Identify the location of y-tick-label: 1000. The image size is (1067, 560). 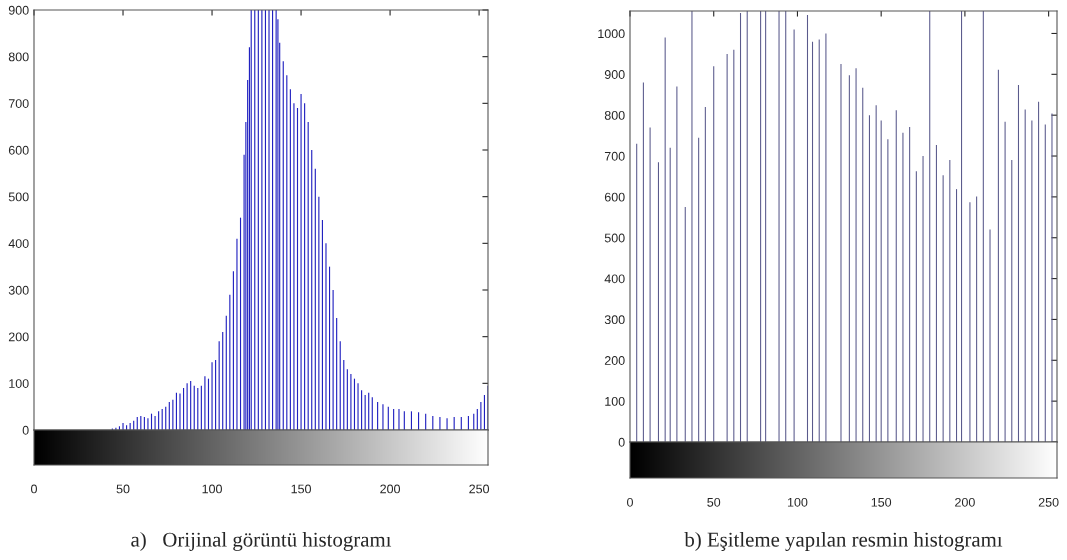
(611, 34).